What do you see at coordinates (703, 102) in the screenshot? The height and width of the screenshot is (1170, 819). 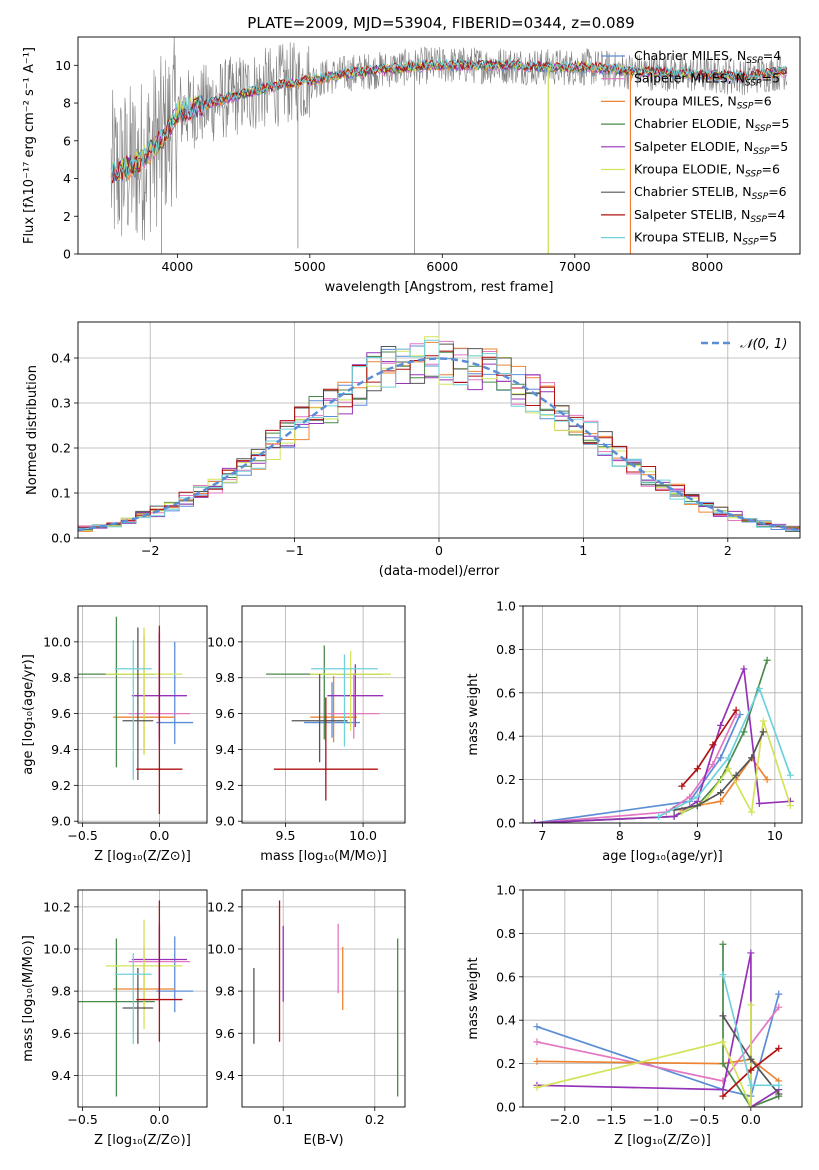 I see `legend-label: Kroupa MILES, NSSP=6` at bounding box center [703, 102].